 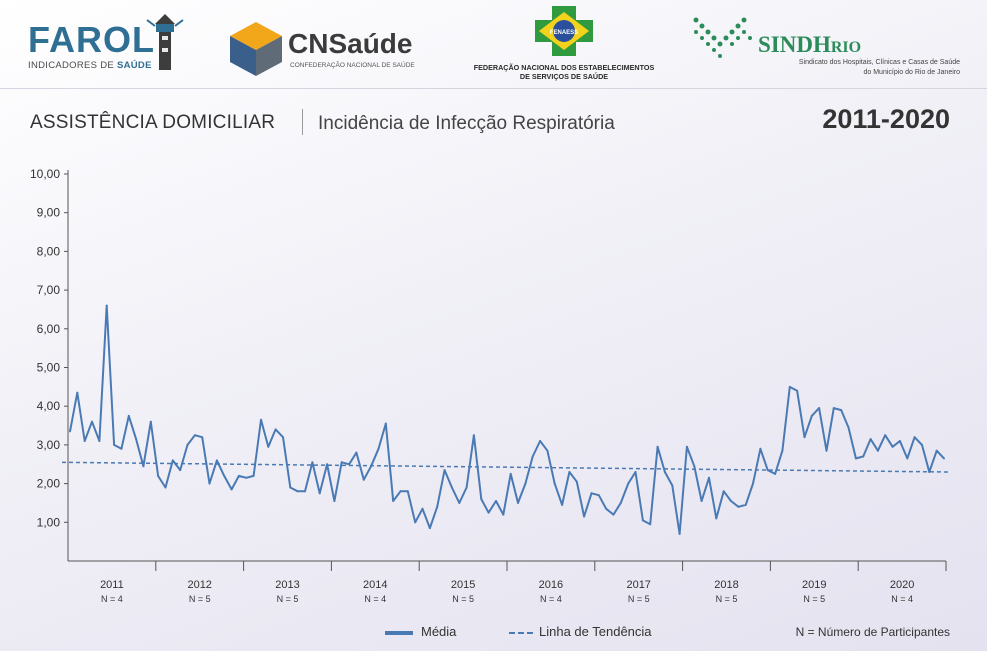 I want to click on y-tick-label: 7,00, so click(x=49, y=290).